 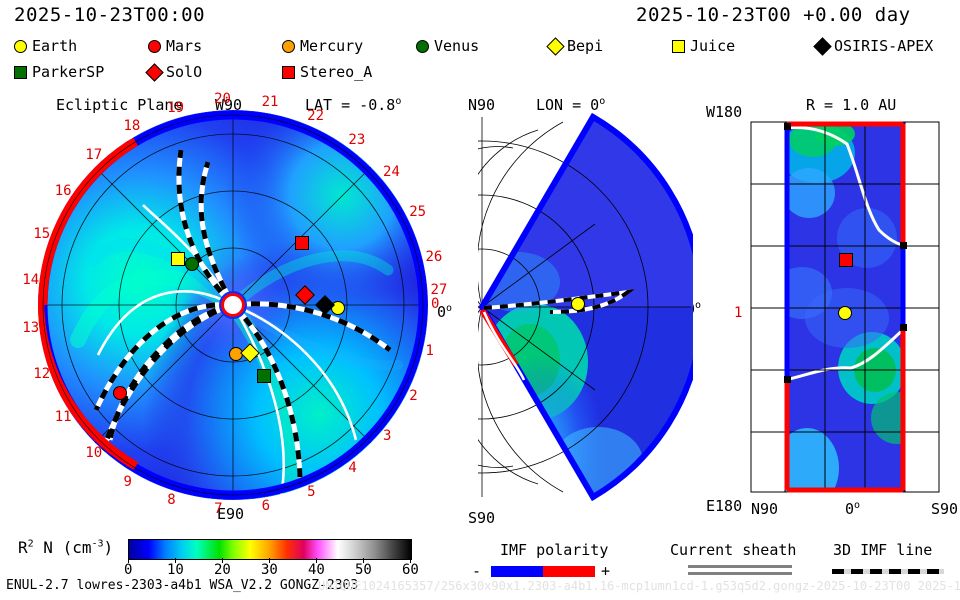 What do you see at coordinates (357, 139) in the screenshot?
I see `carrington-tick-23: 23` at bounding box center [357, 139].